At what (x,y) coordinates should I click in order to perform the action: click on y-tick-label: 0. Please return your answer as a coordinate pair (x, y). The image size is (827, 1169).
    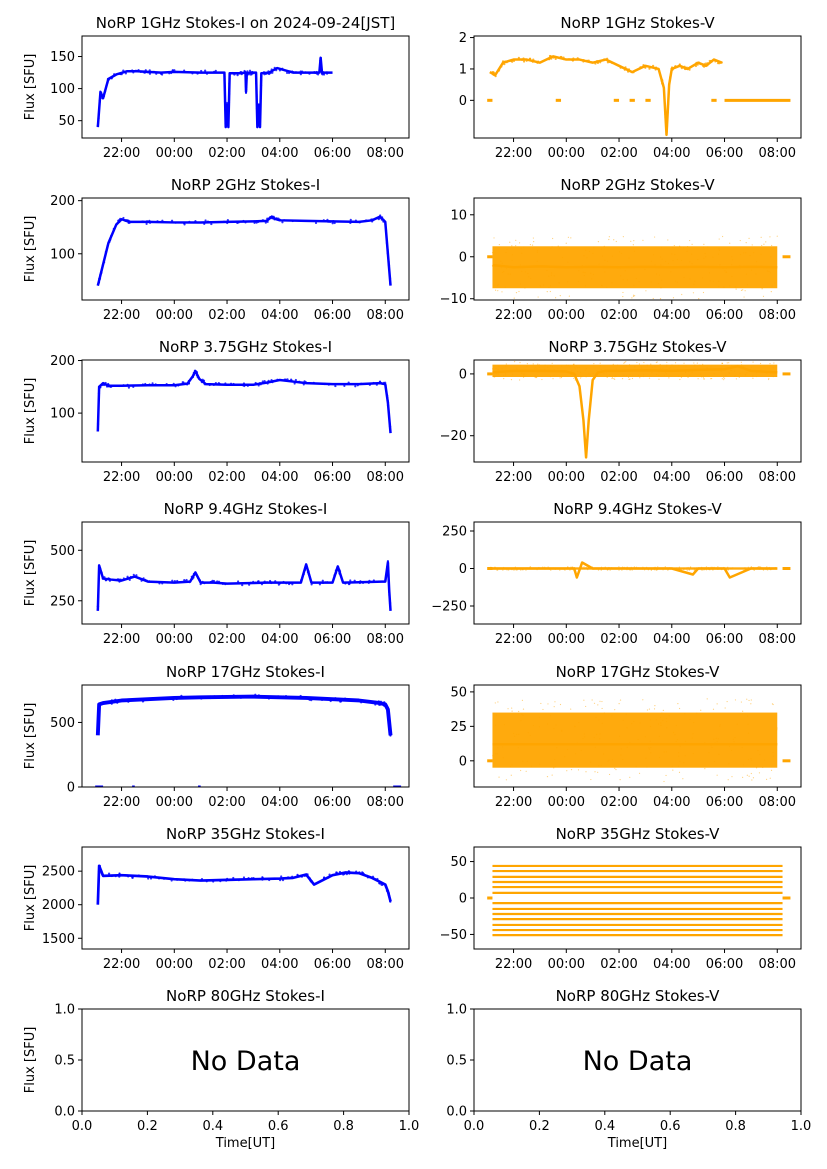
    Looking at the image, I should click on (71, 788).